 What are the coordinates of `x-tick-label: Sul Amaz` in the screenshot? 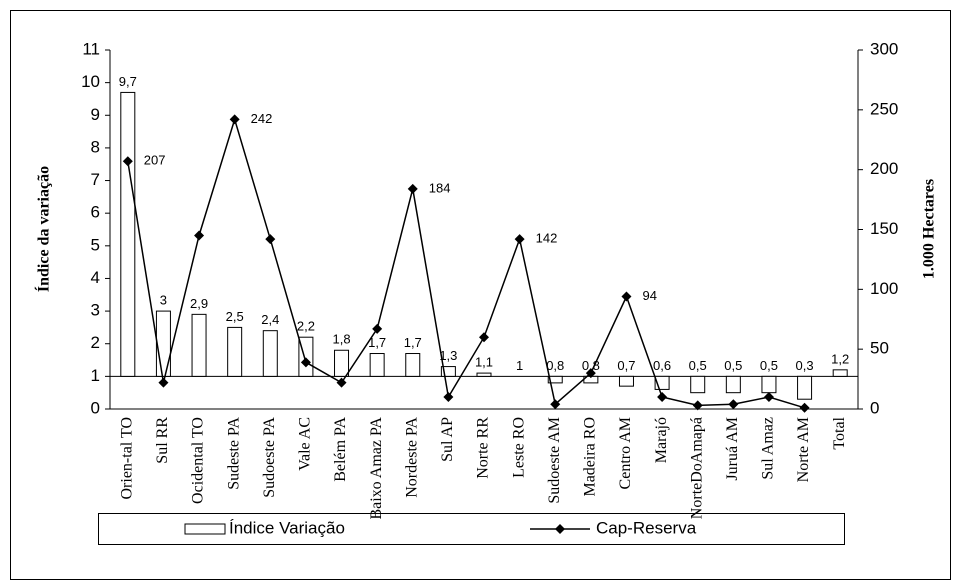 It's located at (768, 448).